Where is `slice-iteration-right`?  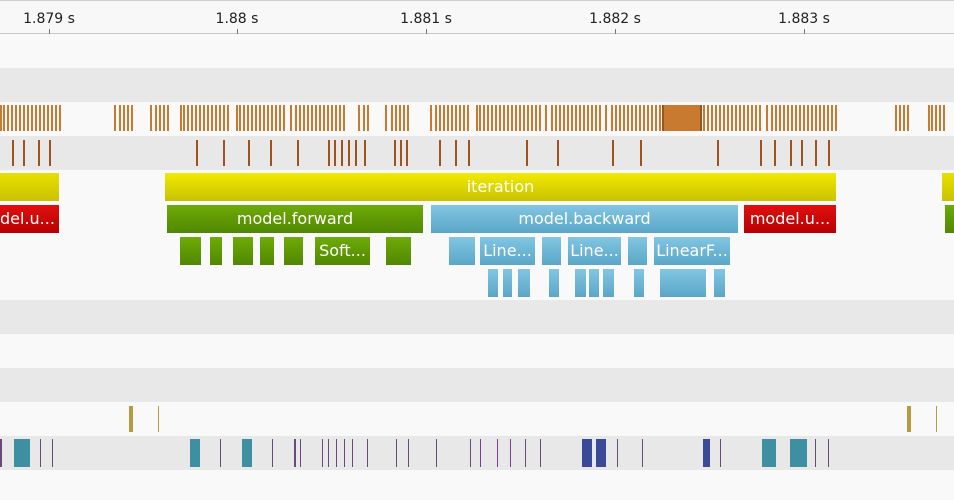
slice-iteration-right is located at coordinates (948, 187).